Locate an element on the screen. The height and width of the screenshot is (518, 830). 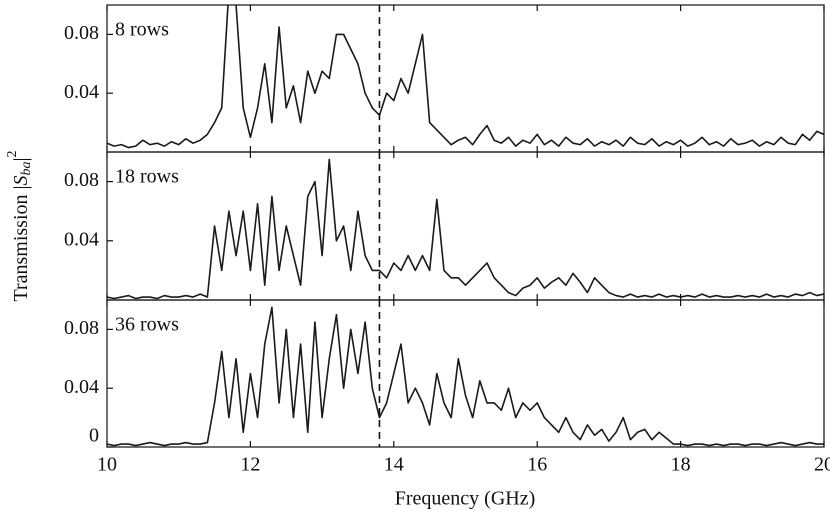
x-tick-label: 18 is located at coordinates (681, 465).